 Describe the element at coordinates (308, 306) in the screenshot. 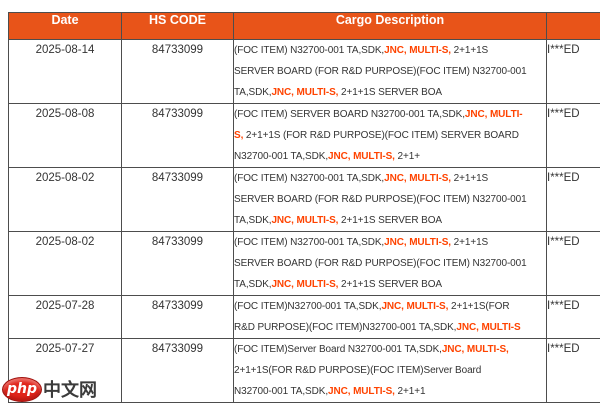

I see `description-text: (FOC ITEM)N32700-001 TA,SDK,` at that location.